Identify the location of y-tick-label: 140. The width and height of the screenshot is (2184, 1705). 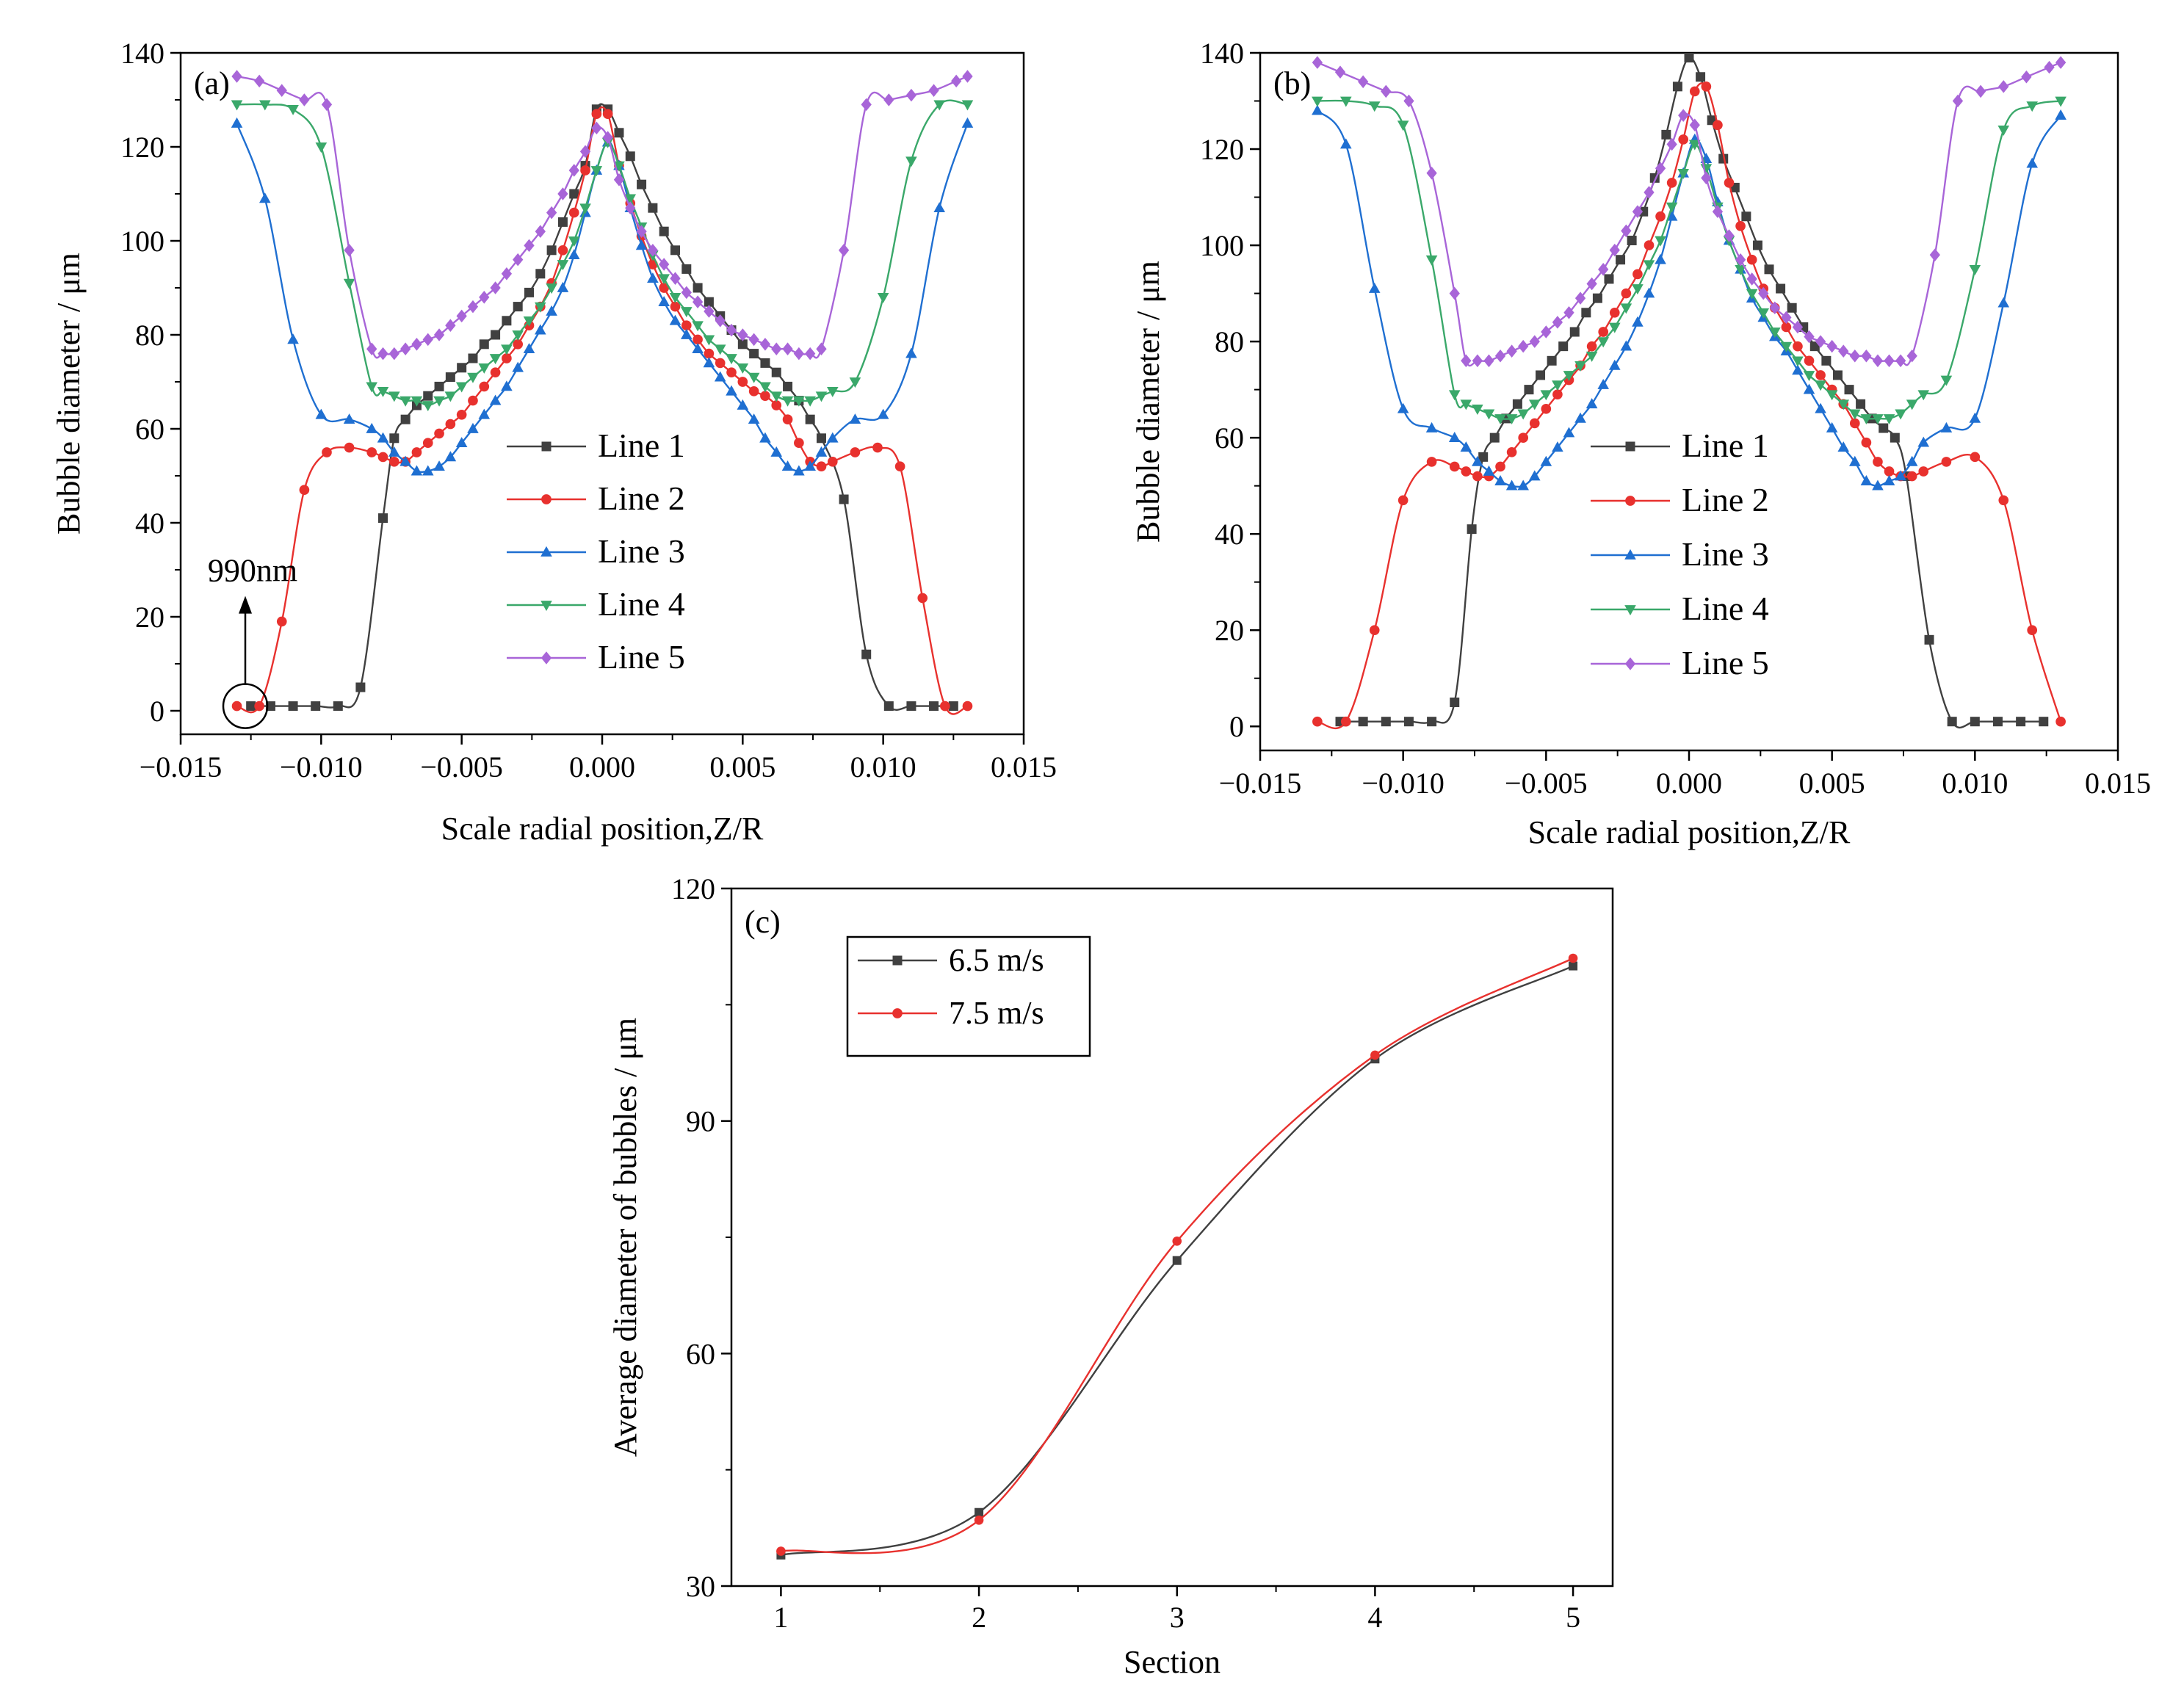
(1222, 53).